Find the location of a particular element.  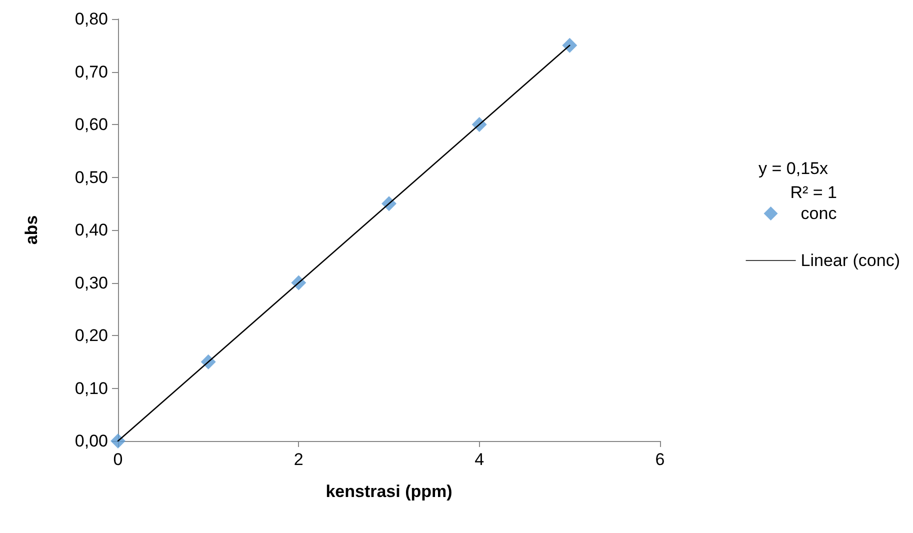

y-tick-label: 0,80 is located at coordinates (91, 19).